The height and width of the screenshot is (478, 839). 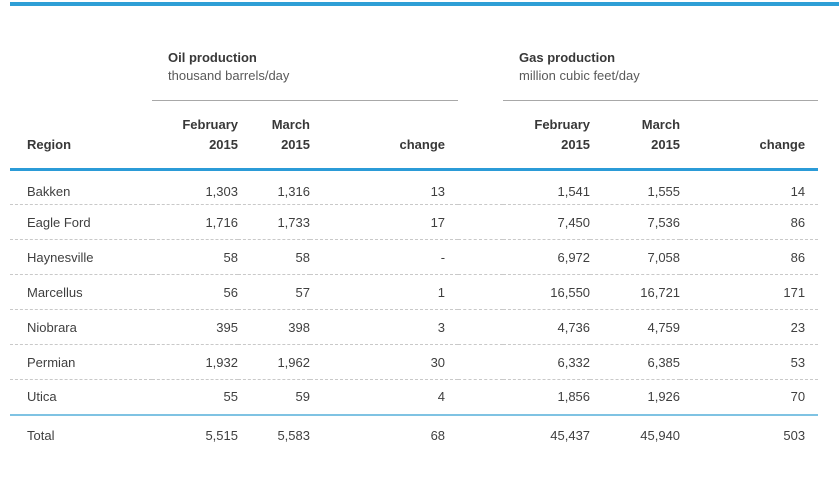 I want to click on gas-mar-cell: 1,555, so click(x=635, y=187).